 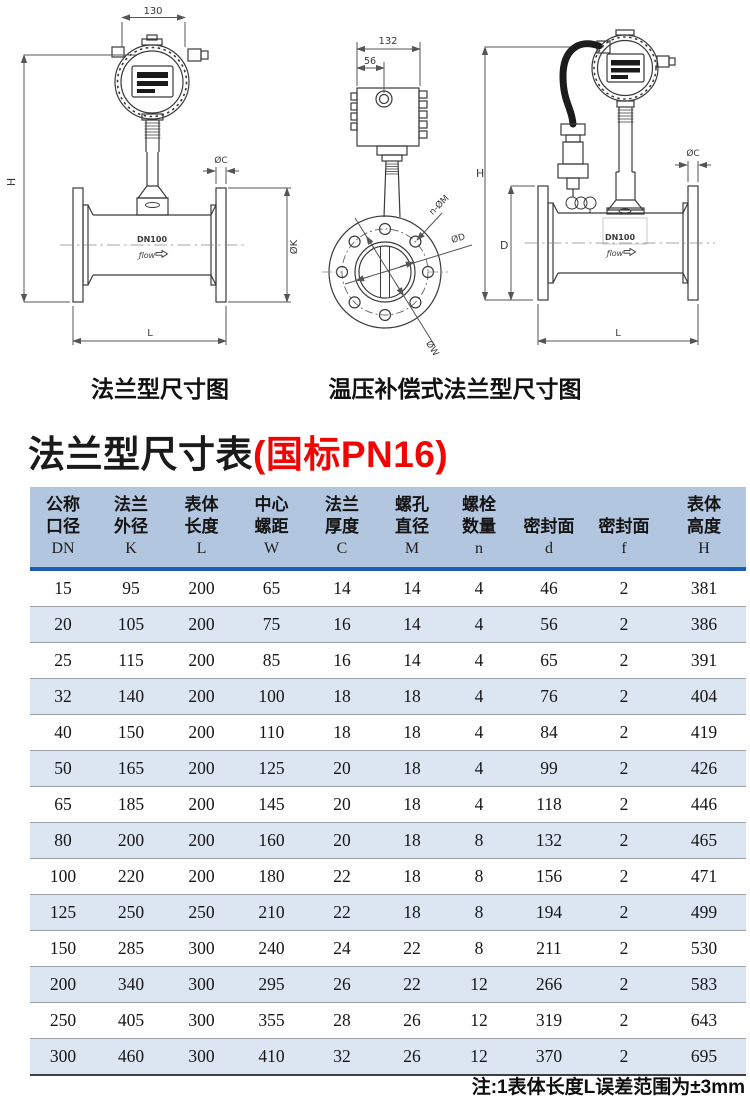 What do you see at coordinates (704, 840) in the screenshot?
I see `table-cell: 465` at bounding box center [704, 840].